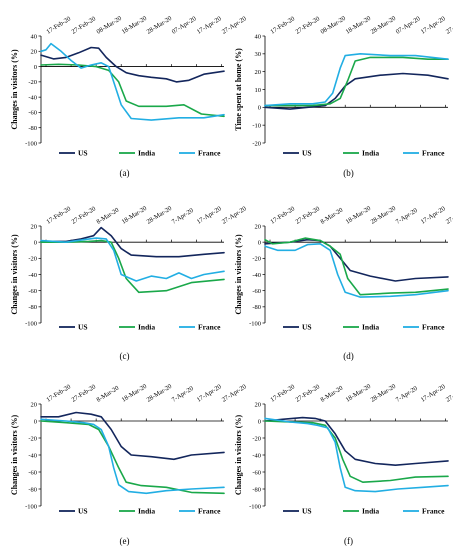  Describe the element at coordinates (258, 90) in the screenshot. I see `y-tick-label: 10` at that location.